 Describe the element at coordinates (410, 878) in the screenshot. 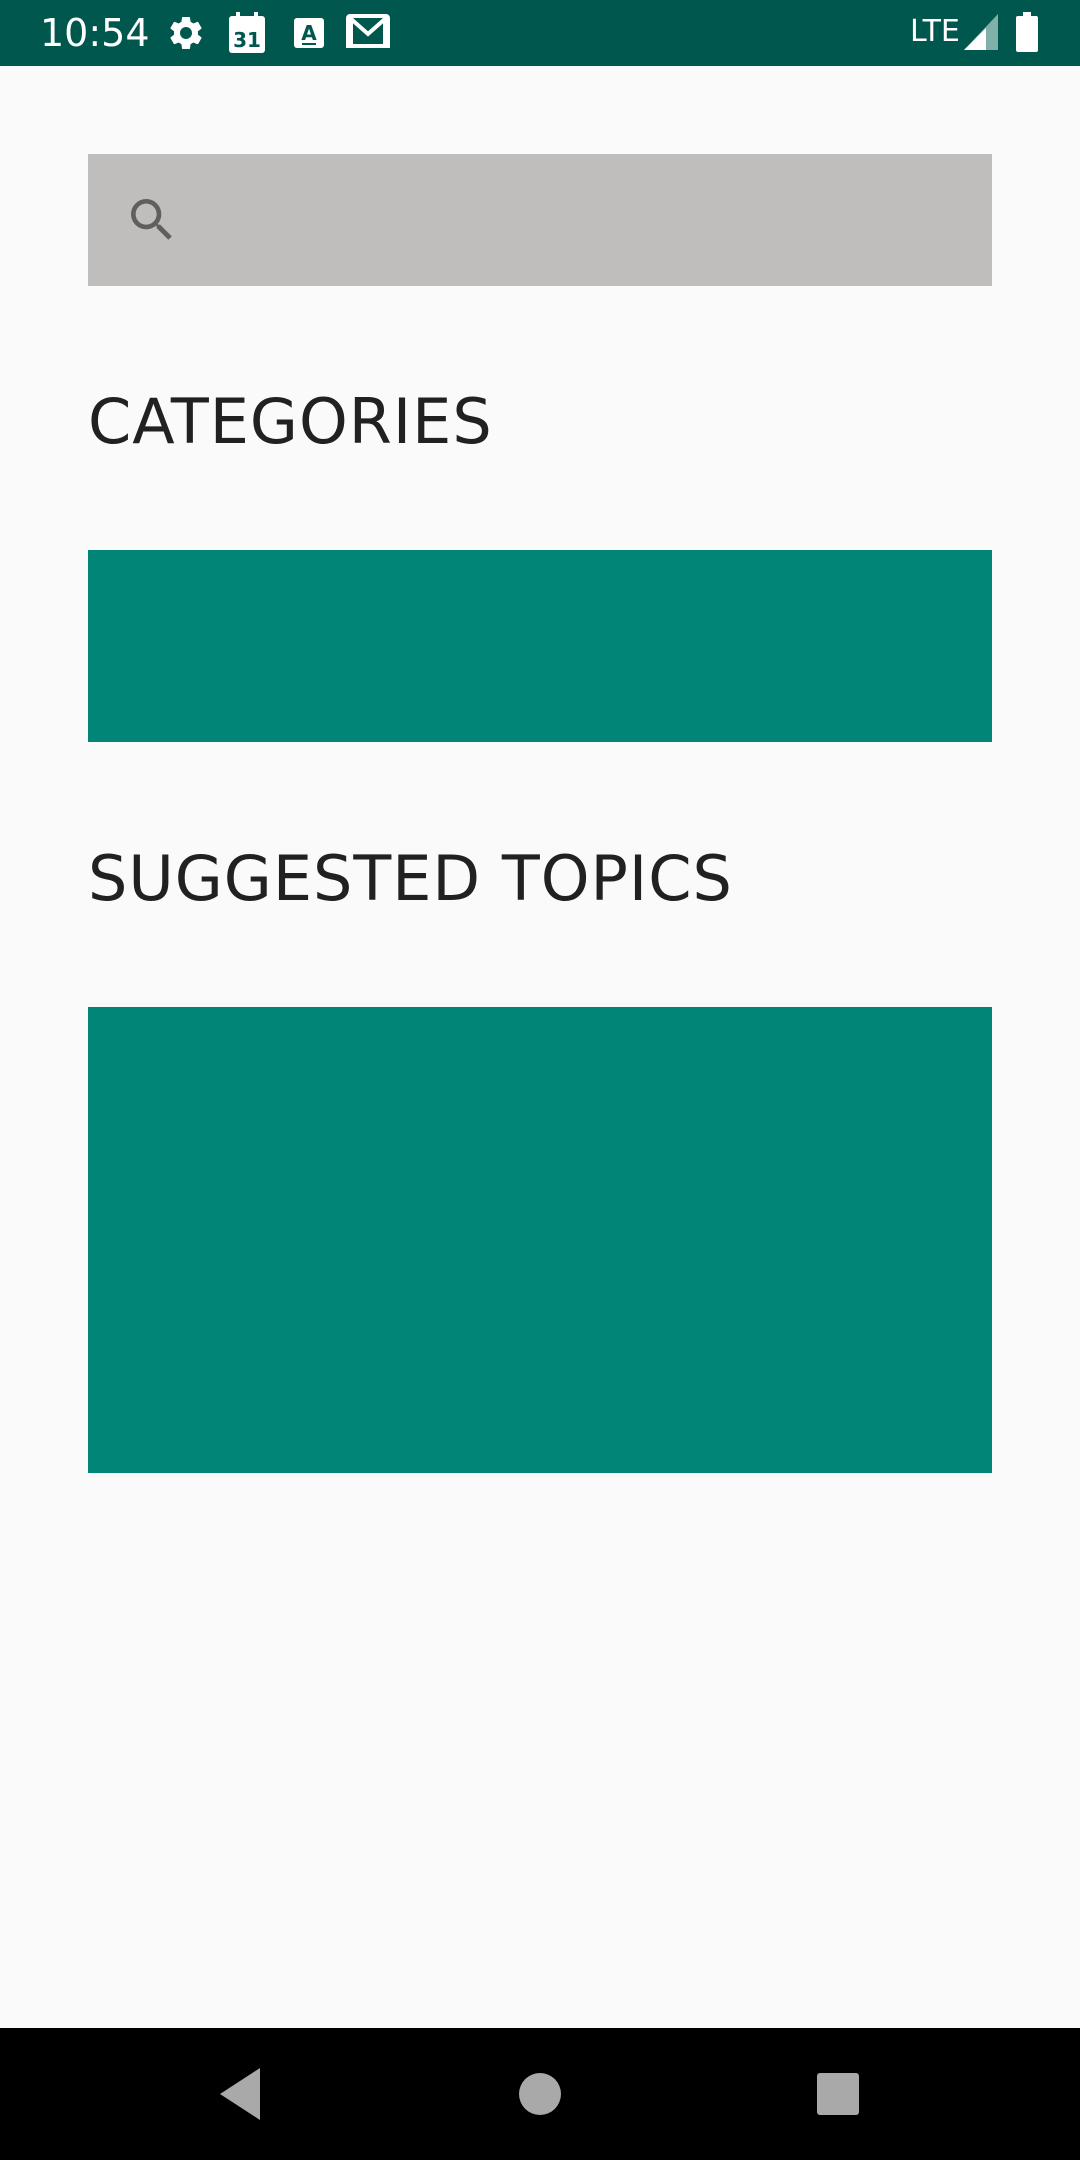

I see `suggested-topics-title: SUGGESTED TOPICS` at that location.